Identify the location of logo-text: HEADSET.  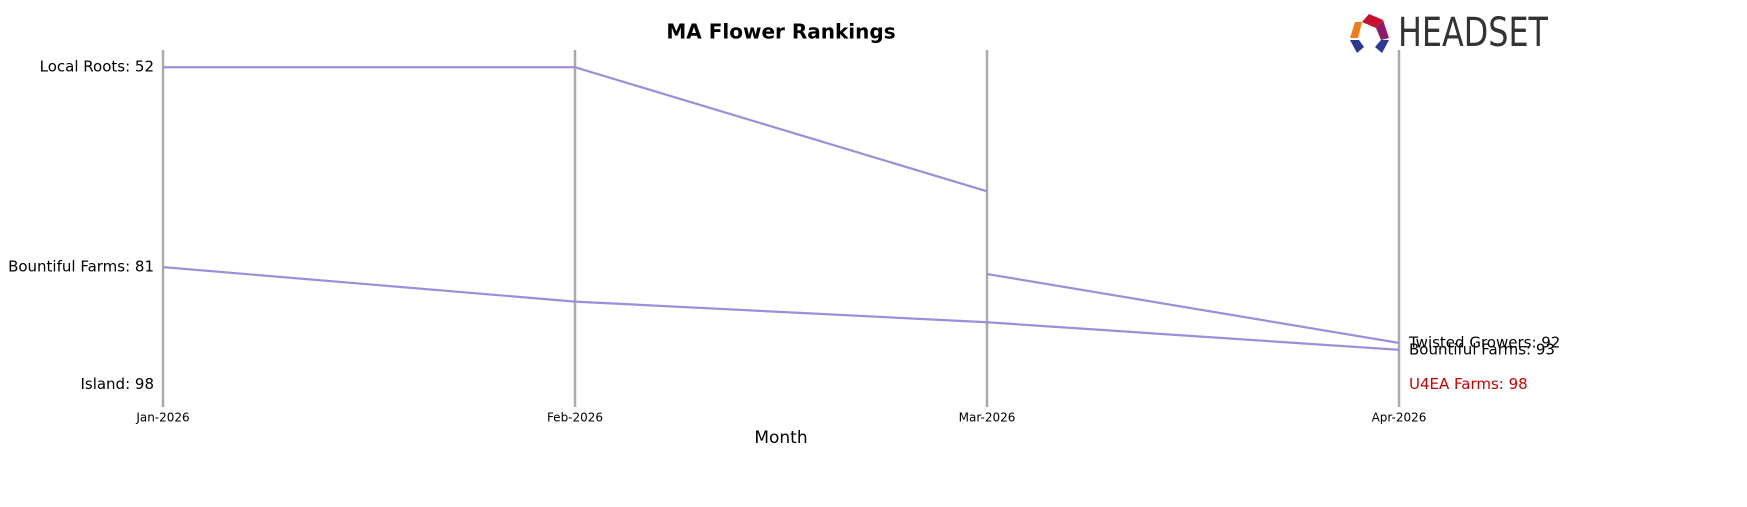
(1473, 33).